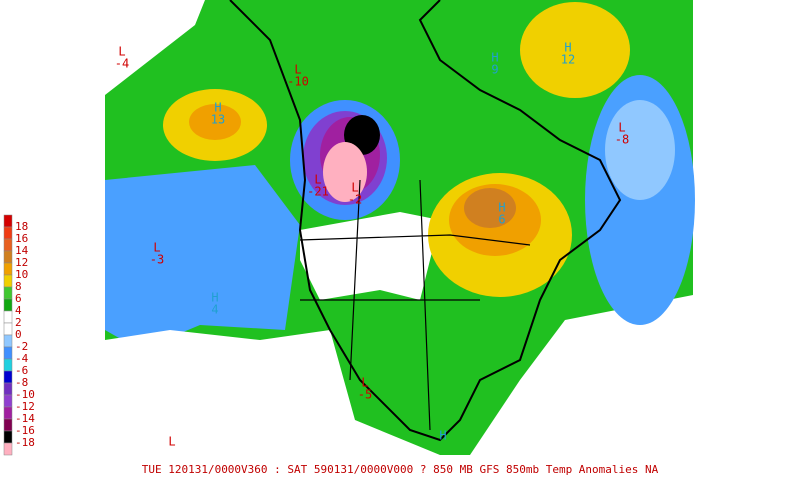 This screenshot has width=800, height=480. What do you see at coordinates (18, 310) in the screenshot?
I see `legend-label: 4` at bounding box center [18, 310].